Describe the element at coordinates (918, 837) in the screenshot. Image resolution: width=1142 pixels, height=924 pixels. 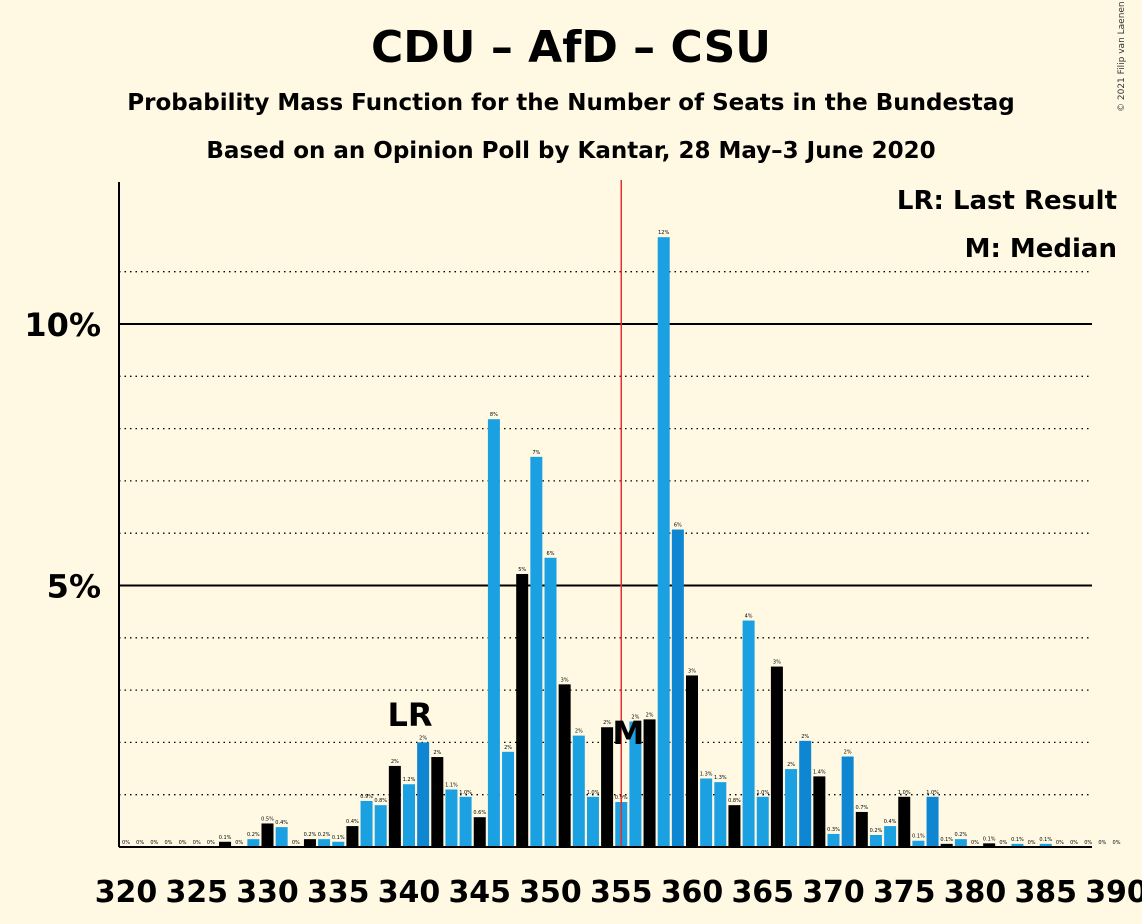
I see `bar-label-376: 0.1%` at that location.